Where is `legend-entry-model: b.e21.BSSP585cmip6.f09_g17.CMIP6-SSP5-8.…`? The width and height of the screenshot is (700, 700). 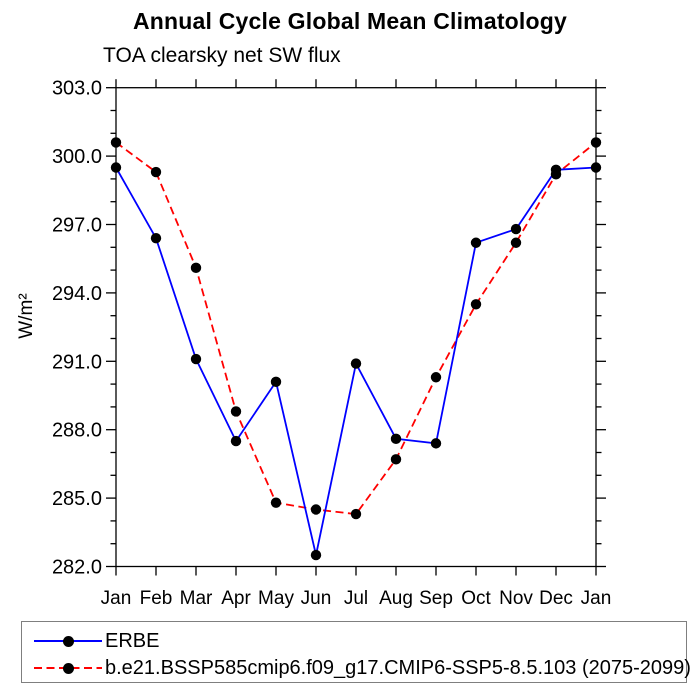
legend-entry-model: b.e21.BSSP585cmip6.f09_g17.CMIP6-SSP5-8.… is located at coordinates (356, 668).